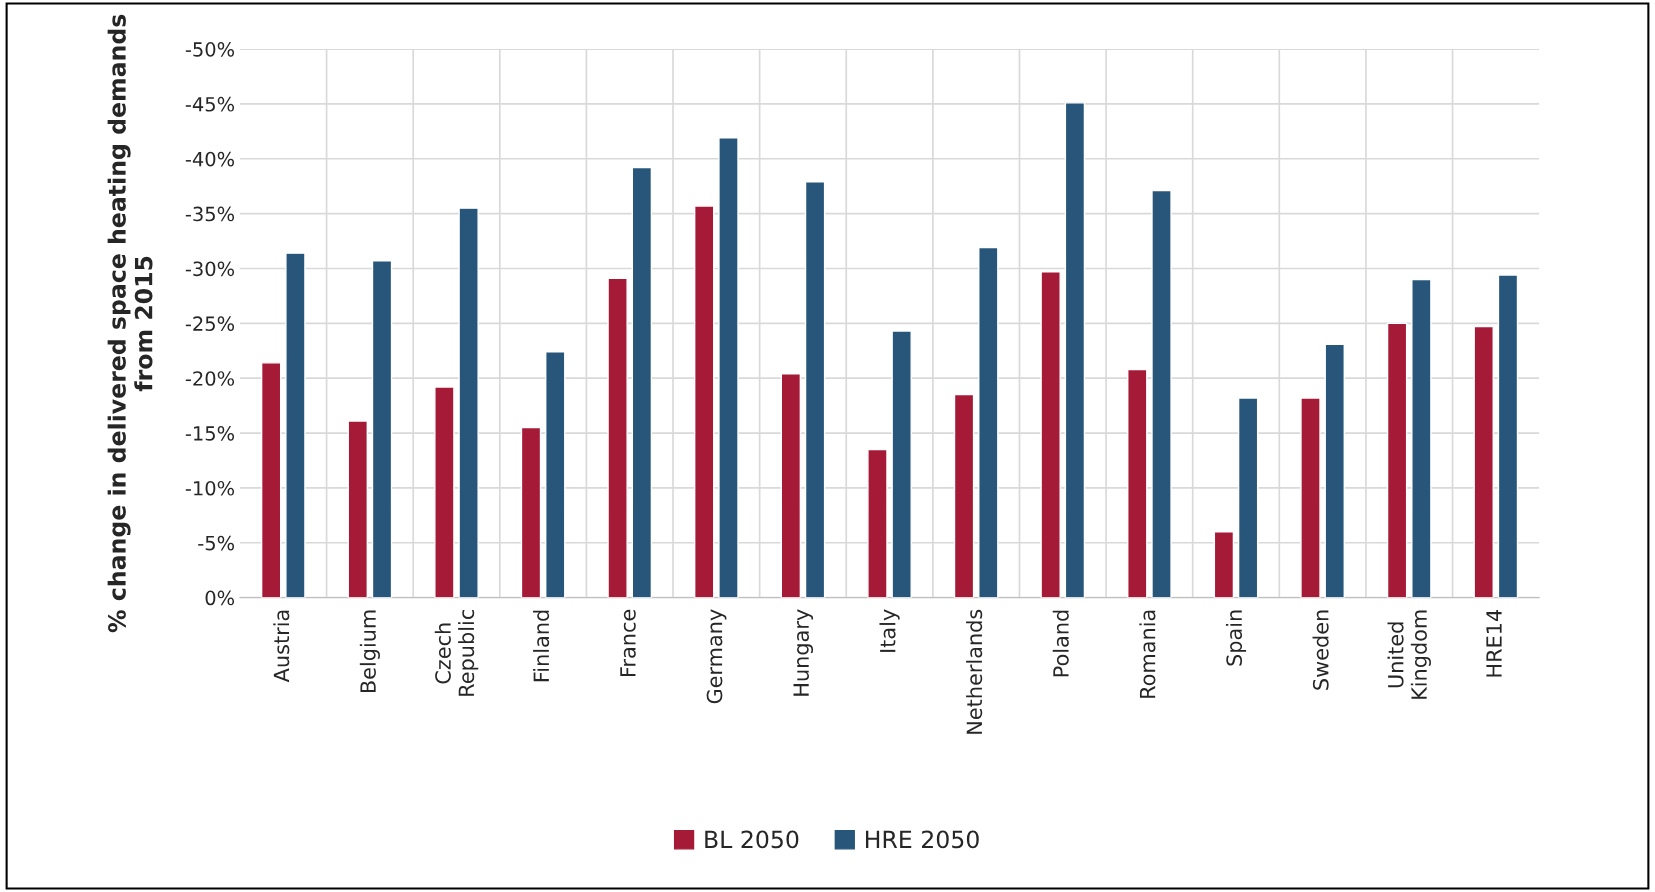 This screenshot has width=1655, height=892. Describe the element at coordinates (210, 324) in the screenshot. I see `y-tick-label: -25%` at that location.